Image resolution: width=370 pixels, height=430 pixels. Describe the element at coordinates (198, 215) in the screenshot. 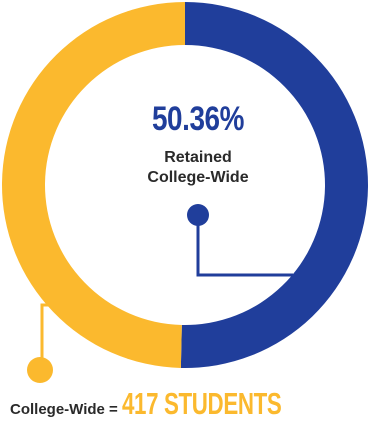

I see `retained-callout-dot` at that location.